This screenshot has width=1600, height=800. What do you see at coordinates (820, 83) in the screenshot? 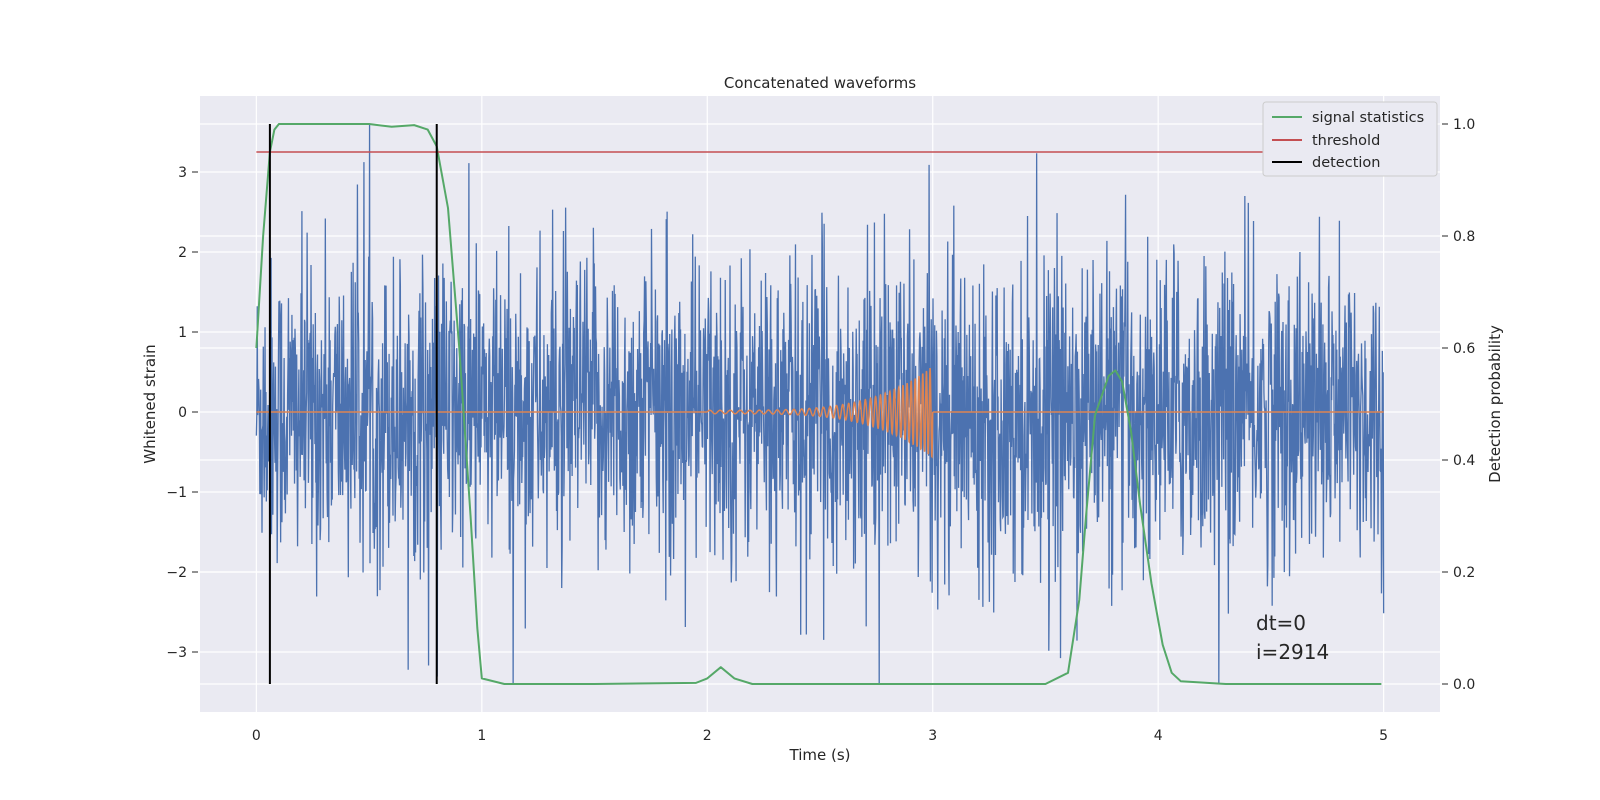
I see `chart-title: Concatenated waveforms` at bounding box center [820, 83].